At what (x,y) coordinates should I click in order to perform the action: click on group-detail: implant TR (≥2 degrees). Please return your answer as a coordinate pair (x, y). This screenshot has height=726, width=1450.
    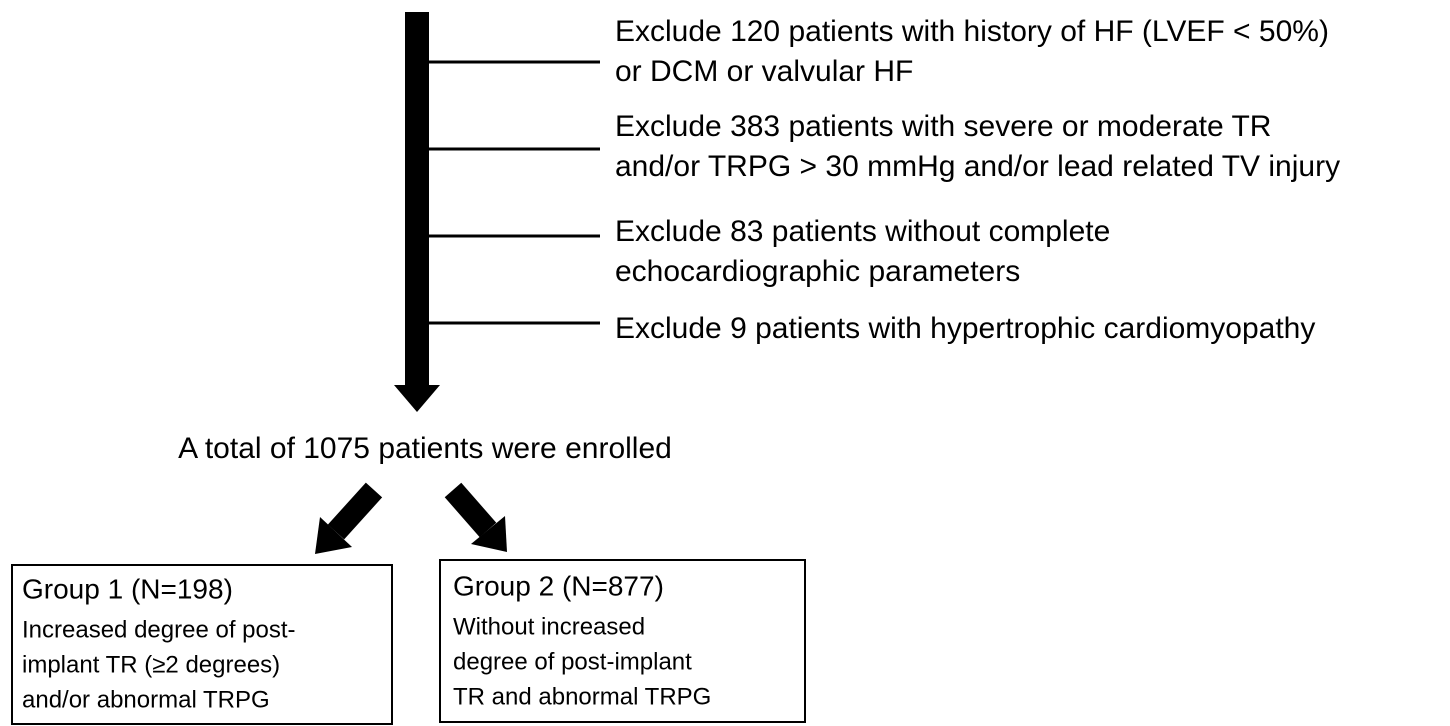
    Looking at the image, I should click on (151, 664).